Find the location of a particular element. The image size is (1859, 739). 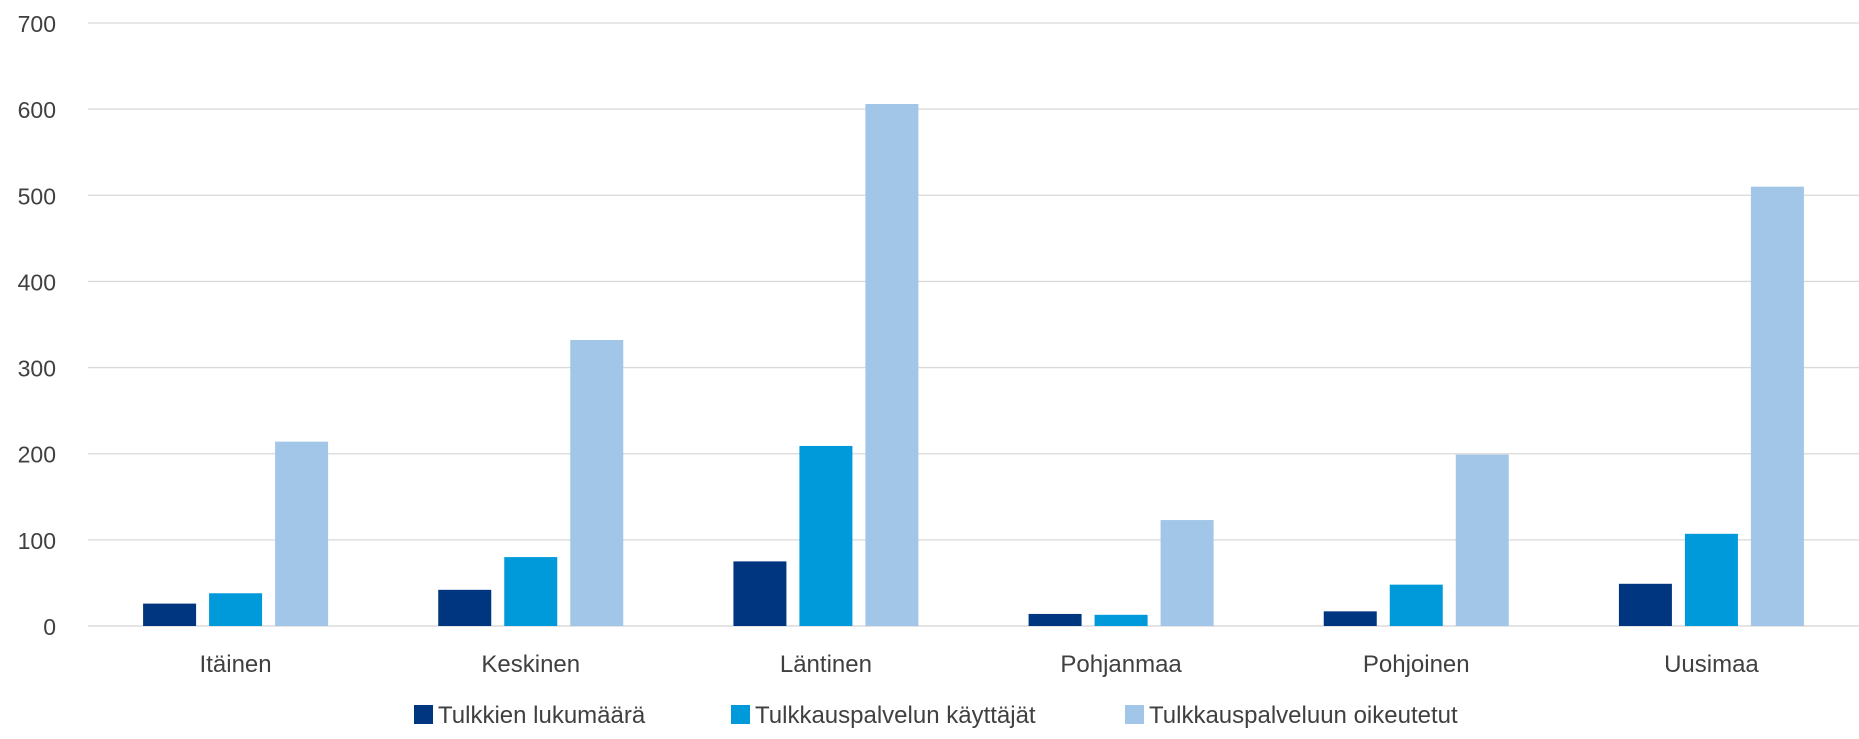

y-tick-label: 300 is located at coordinates (37, 369).